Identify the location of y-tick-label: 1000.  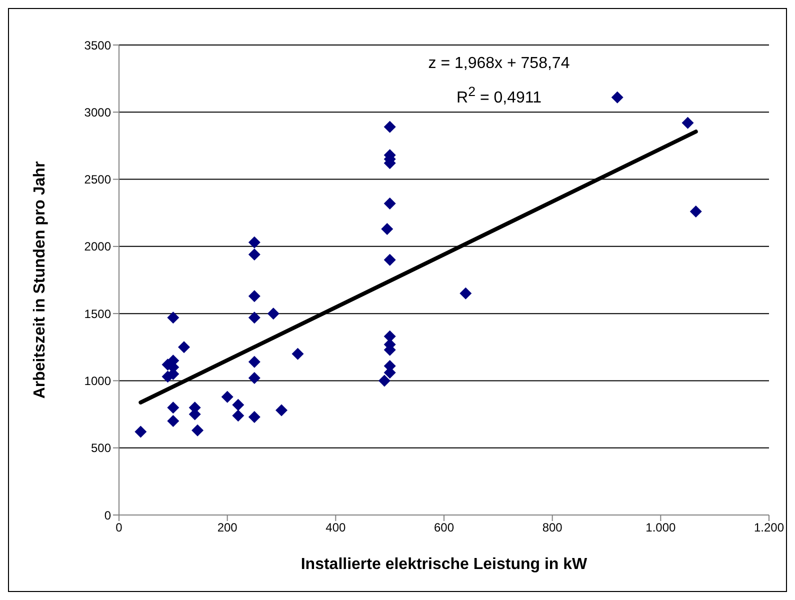
(98, 381).